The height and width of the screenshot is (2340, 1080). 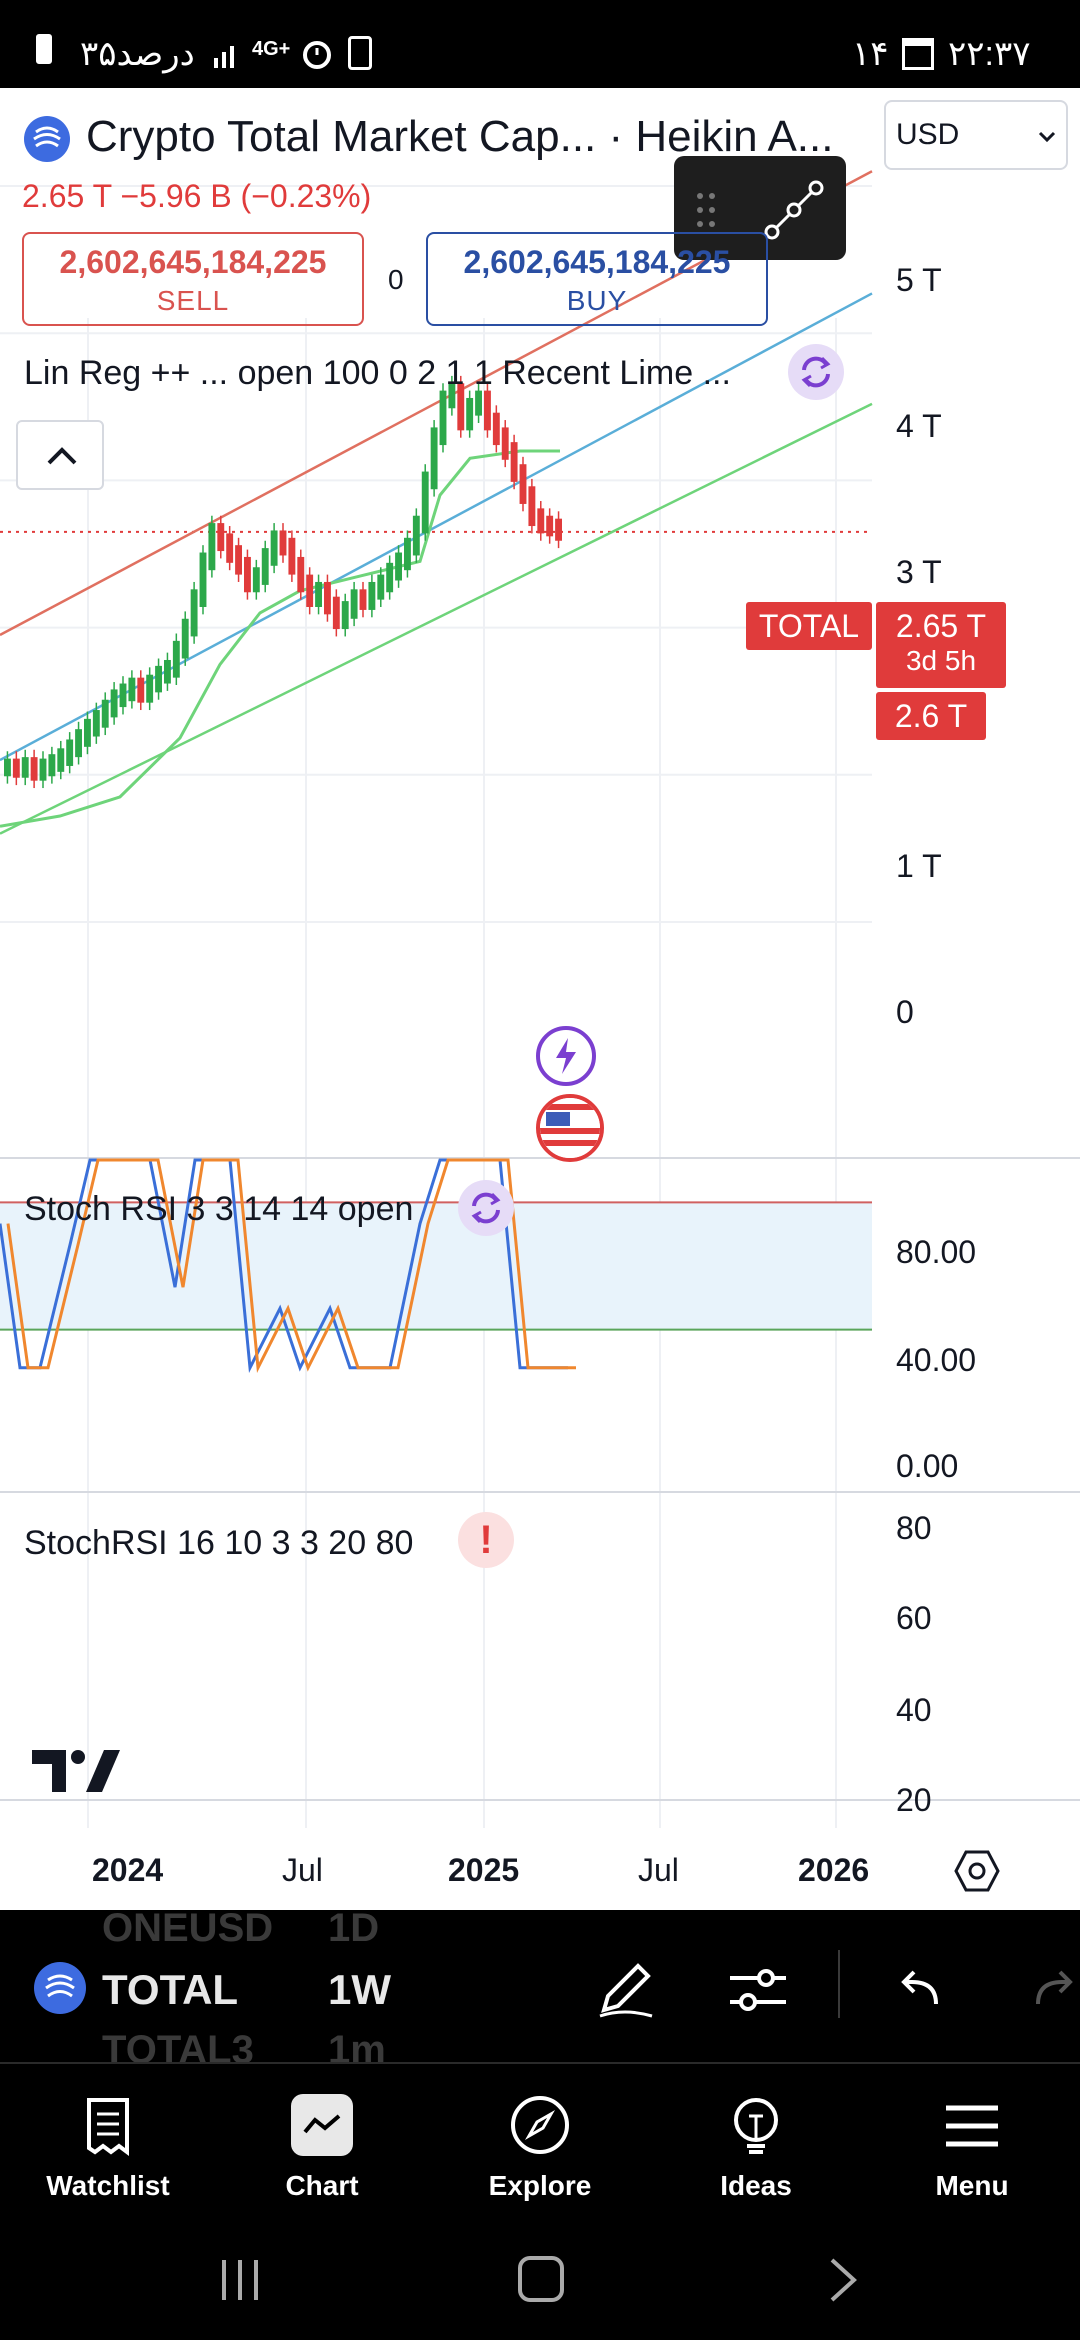 What do you see at coordinates (540, 1989) in the screenshot?
I see `chart-toolbar: ONEUSD 1D TOTAL 1W TOTAL3 1m` at bounding box center [540, 1989].